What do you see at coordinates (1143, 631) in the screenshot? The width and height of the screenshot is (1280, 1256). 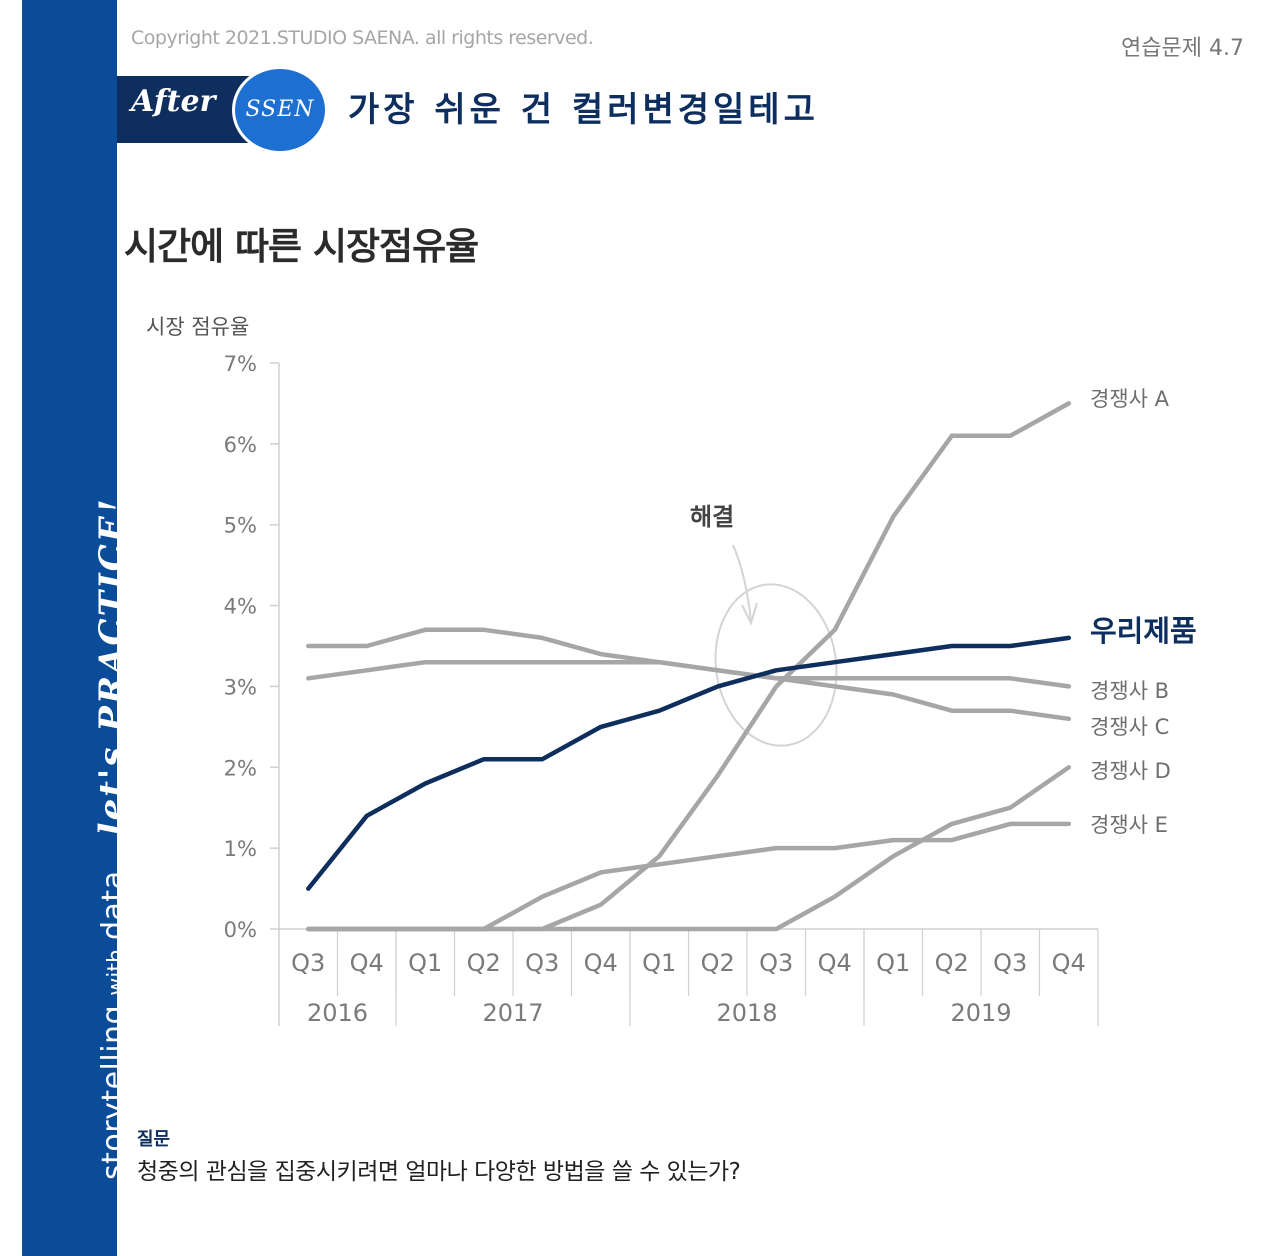 I see `series-label: 우리제품` at bounding box center [1143, 631].